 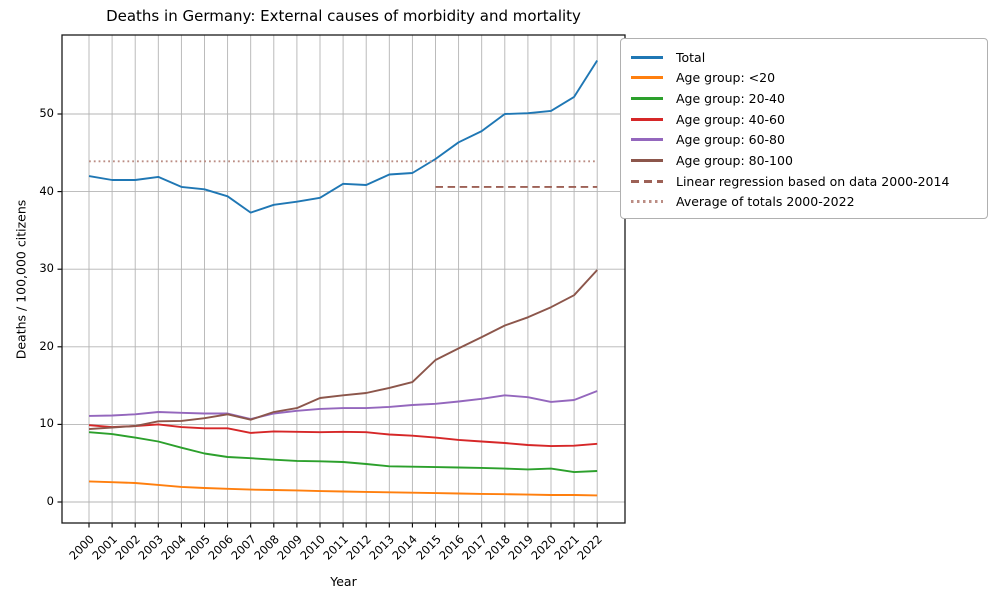 What do you see at coordinates (804, 78) in the screenshot?
I see `legend-item: Age group: <20` at bounding box center [804, 78].